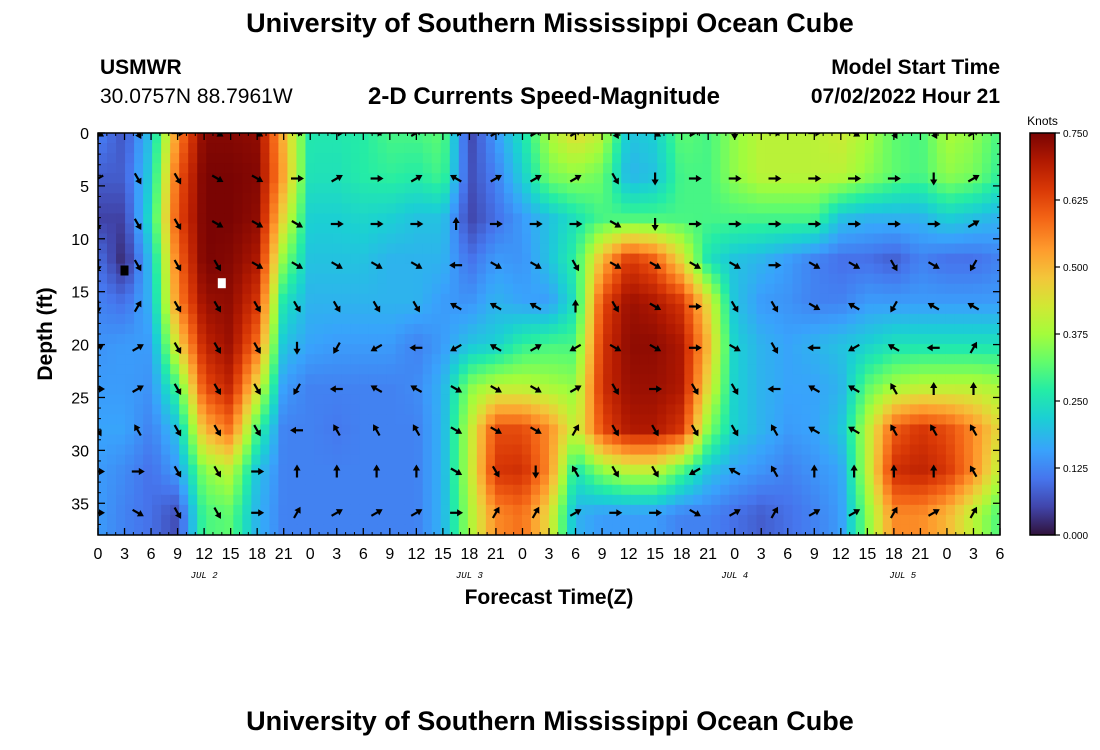 The width and height of the screenshot is (1100, 750). What do you see at coordinates (257, 554) in the screenshot?
I see `x-tick-label: 18` at bounding box center [257, 554].